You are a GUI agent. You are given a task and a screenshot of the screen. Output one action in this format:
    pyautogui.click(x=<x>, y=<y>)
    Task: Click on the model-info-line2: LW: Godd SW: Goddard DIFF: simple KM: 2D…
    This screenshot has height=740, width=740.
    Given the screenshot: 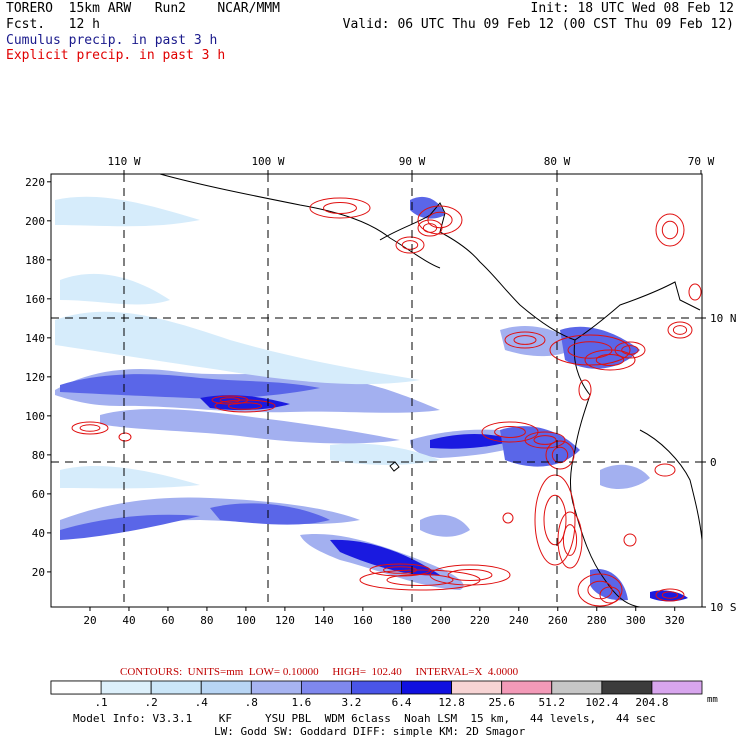 What is the action you would take?
    pyautogui.click(x=370, y=731)
    